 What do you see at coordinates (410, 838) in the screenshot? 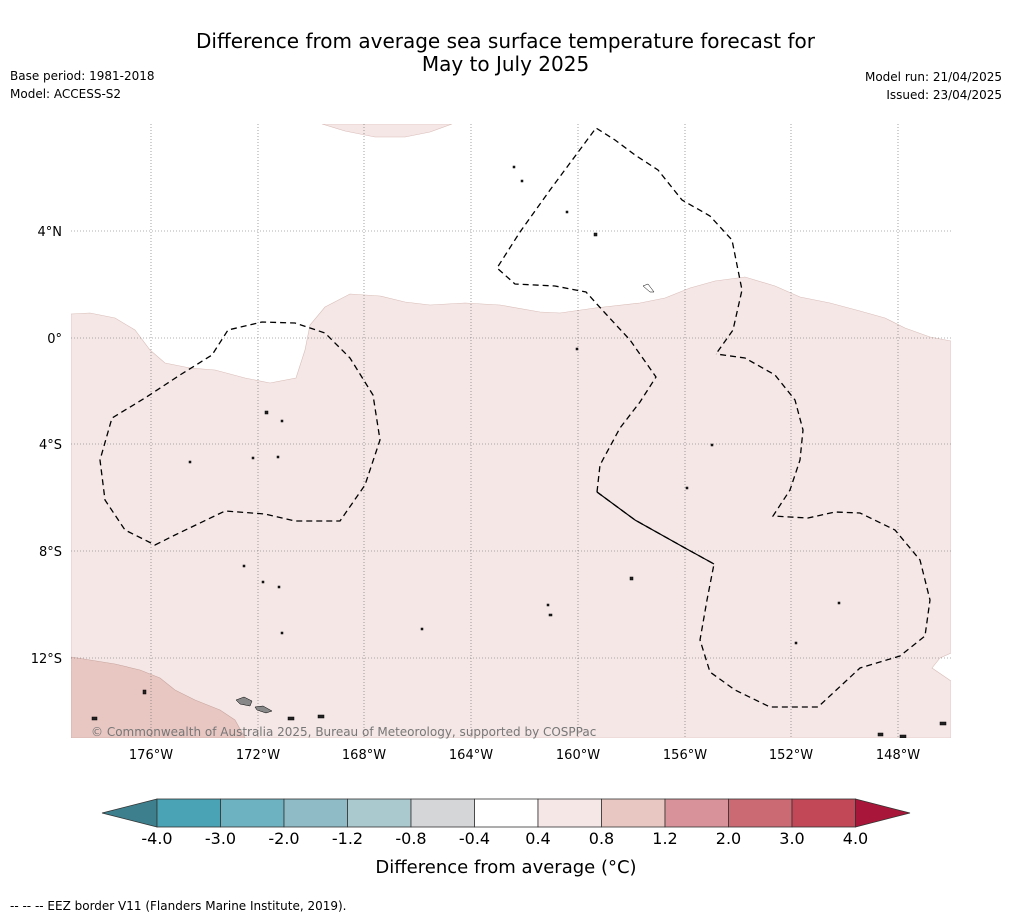
I see `colorbar-tick-label: -0.8` at bounding box center [410, 838].